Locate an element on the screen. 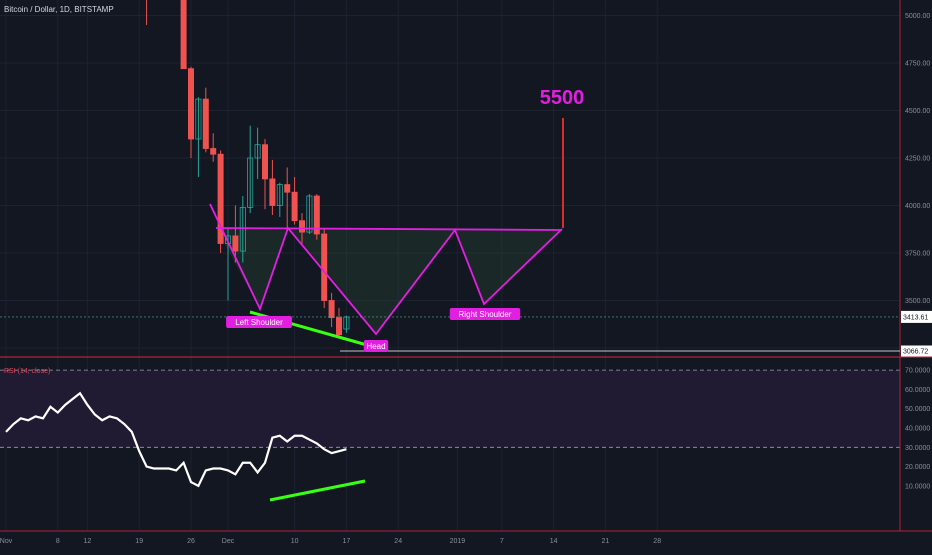  date-label: 10 is located at coordinates (295, 541).